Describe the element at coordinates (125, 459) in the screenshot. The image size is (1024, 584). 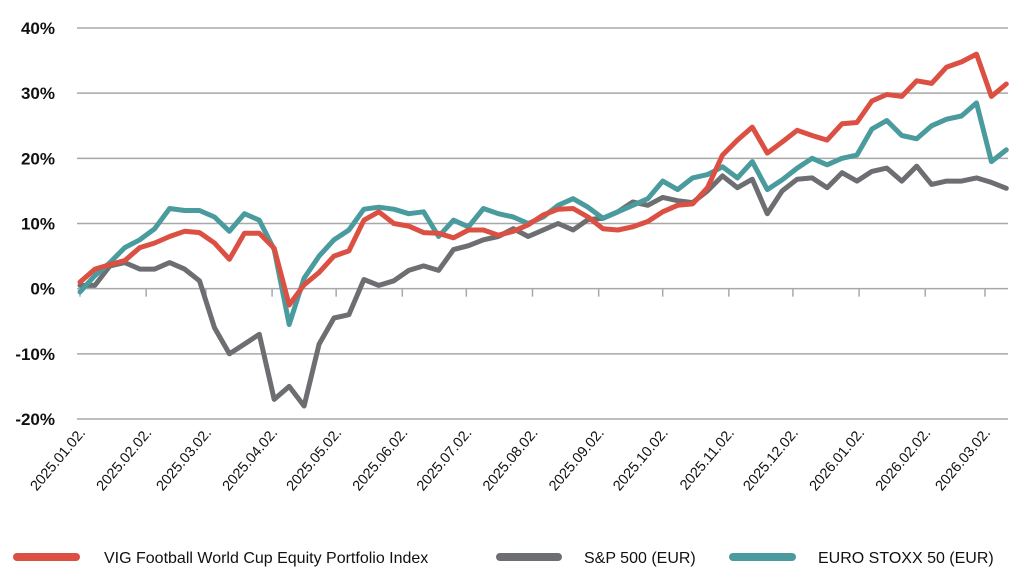
I see `x-tick-label: 2025.02.02.` at that location.